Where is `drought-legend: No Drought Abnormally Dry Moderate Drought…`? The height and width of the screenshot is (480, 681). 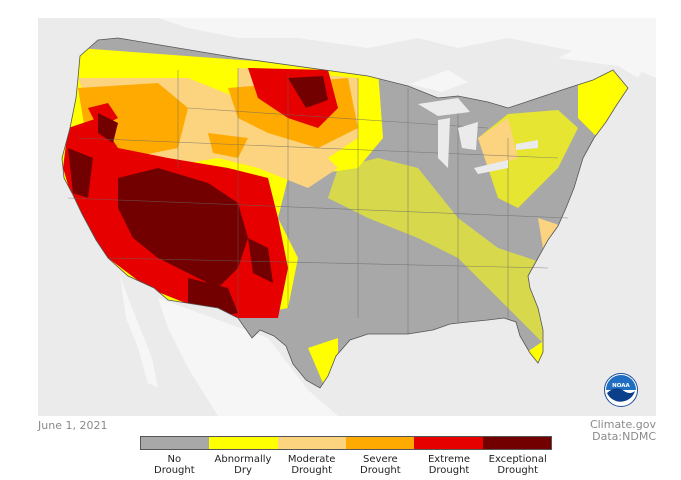 drought-legend: No Drought Abnormally Dry Moderate Drought… is located at coordinates (346, 456).